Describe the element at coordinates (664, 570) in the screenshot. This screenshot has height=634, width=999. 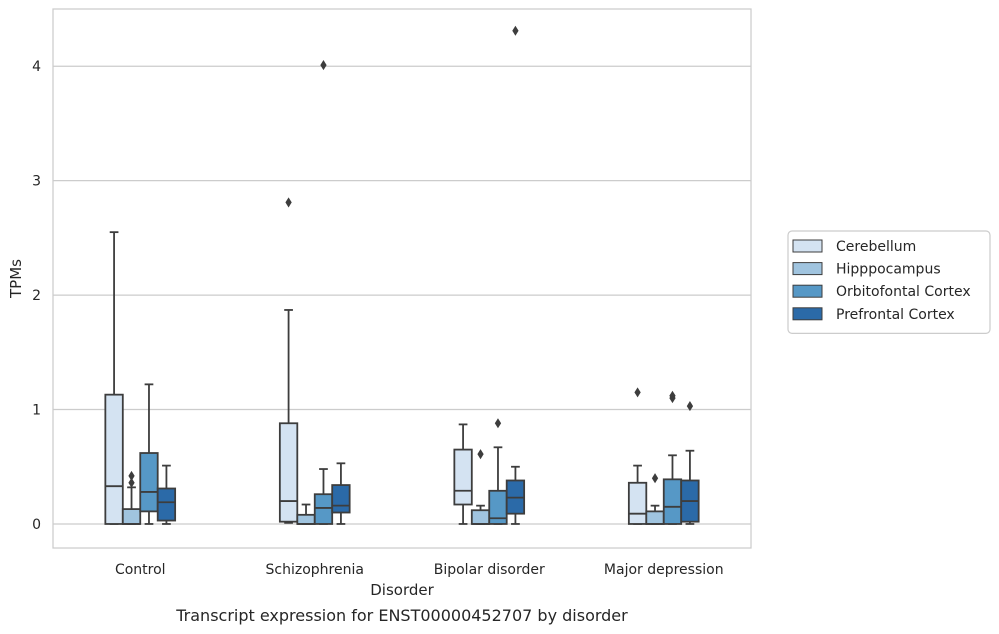
I see `x-tick-label: Major depression` at that location.